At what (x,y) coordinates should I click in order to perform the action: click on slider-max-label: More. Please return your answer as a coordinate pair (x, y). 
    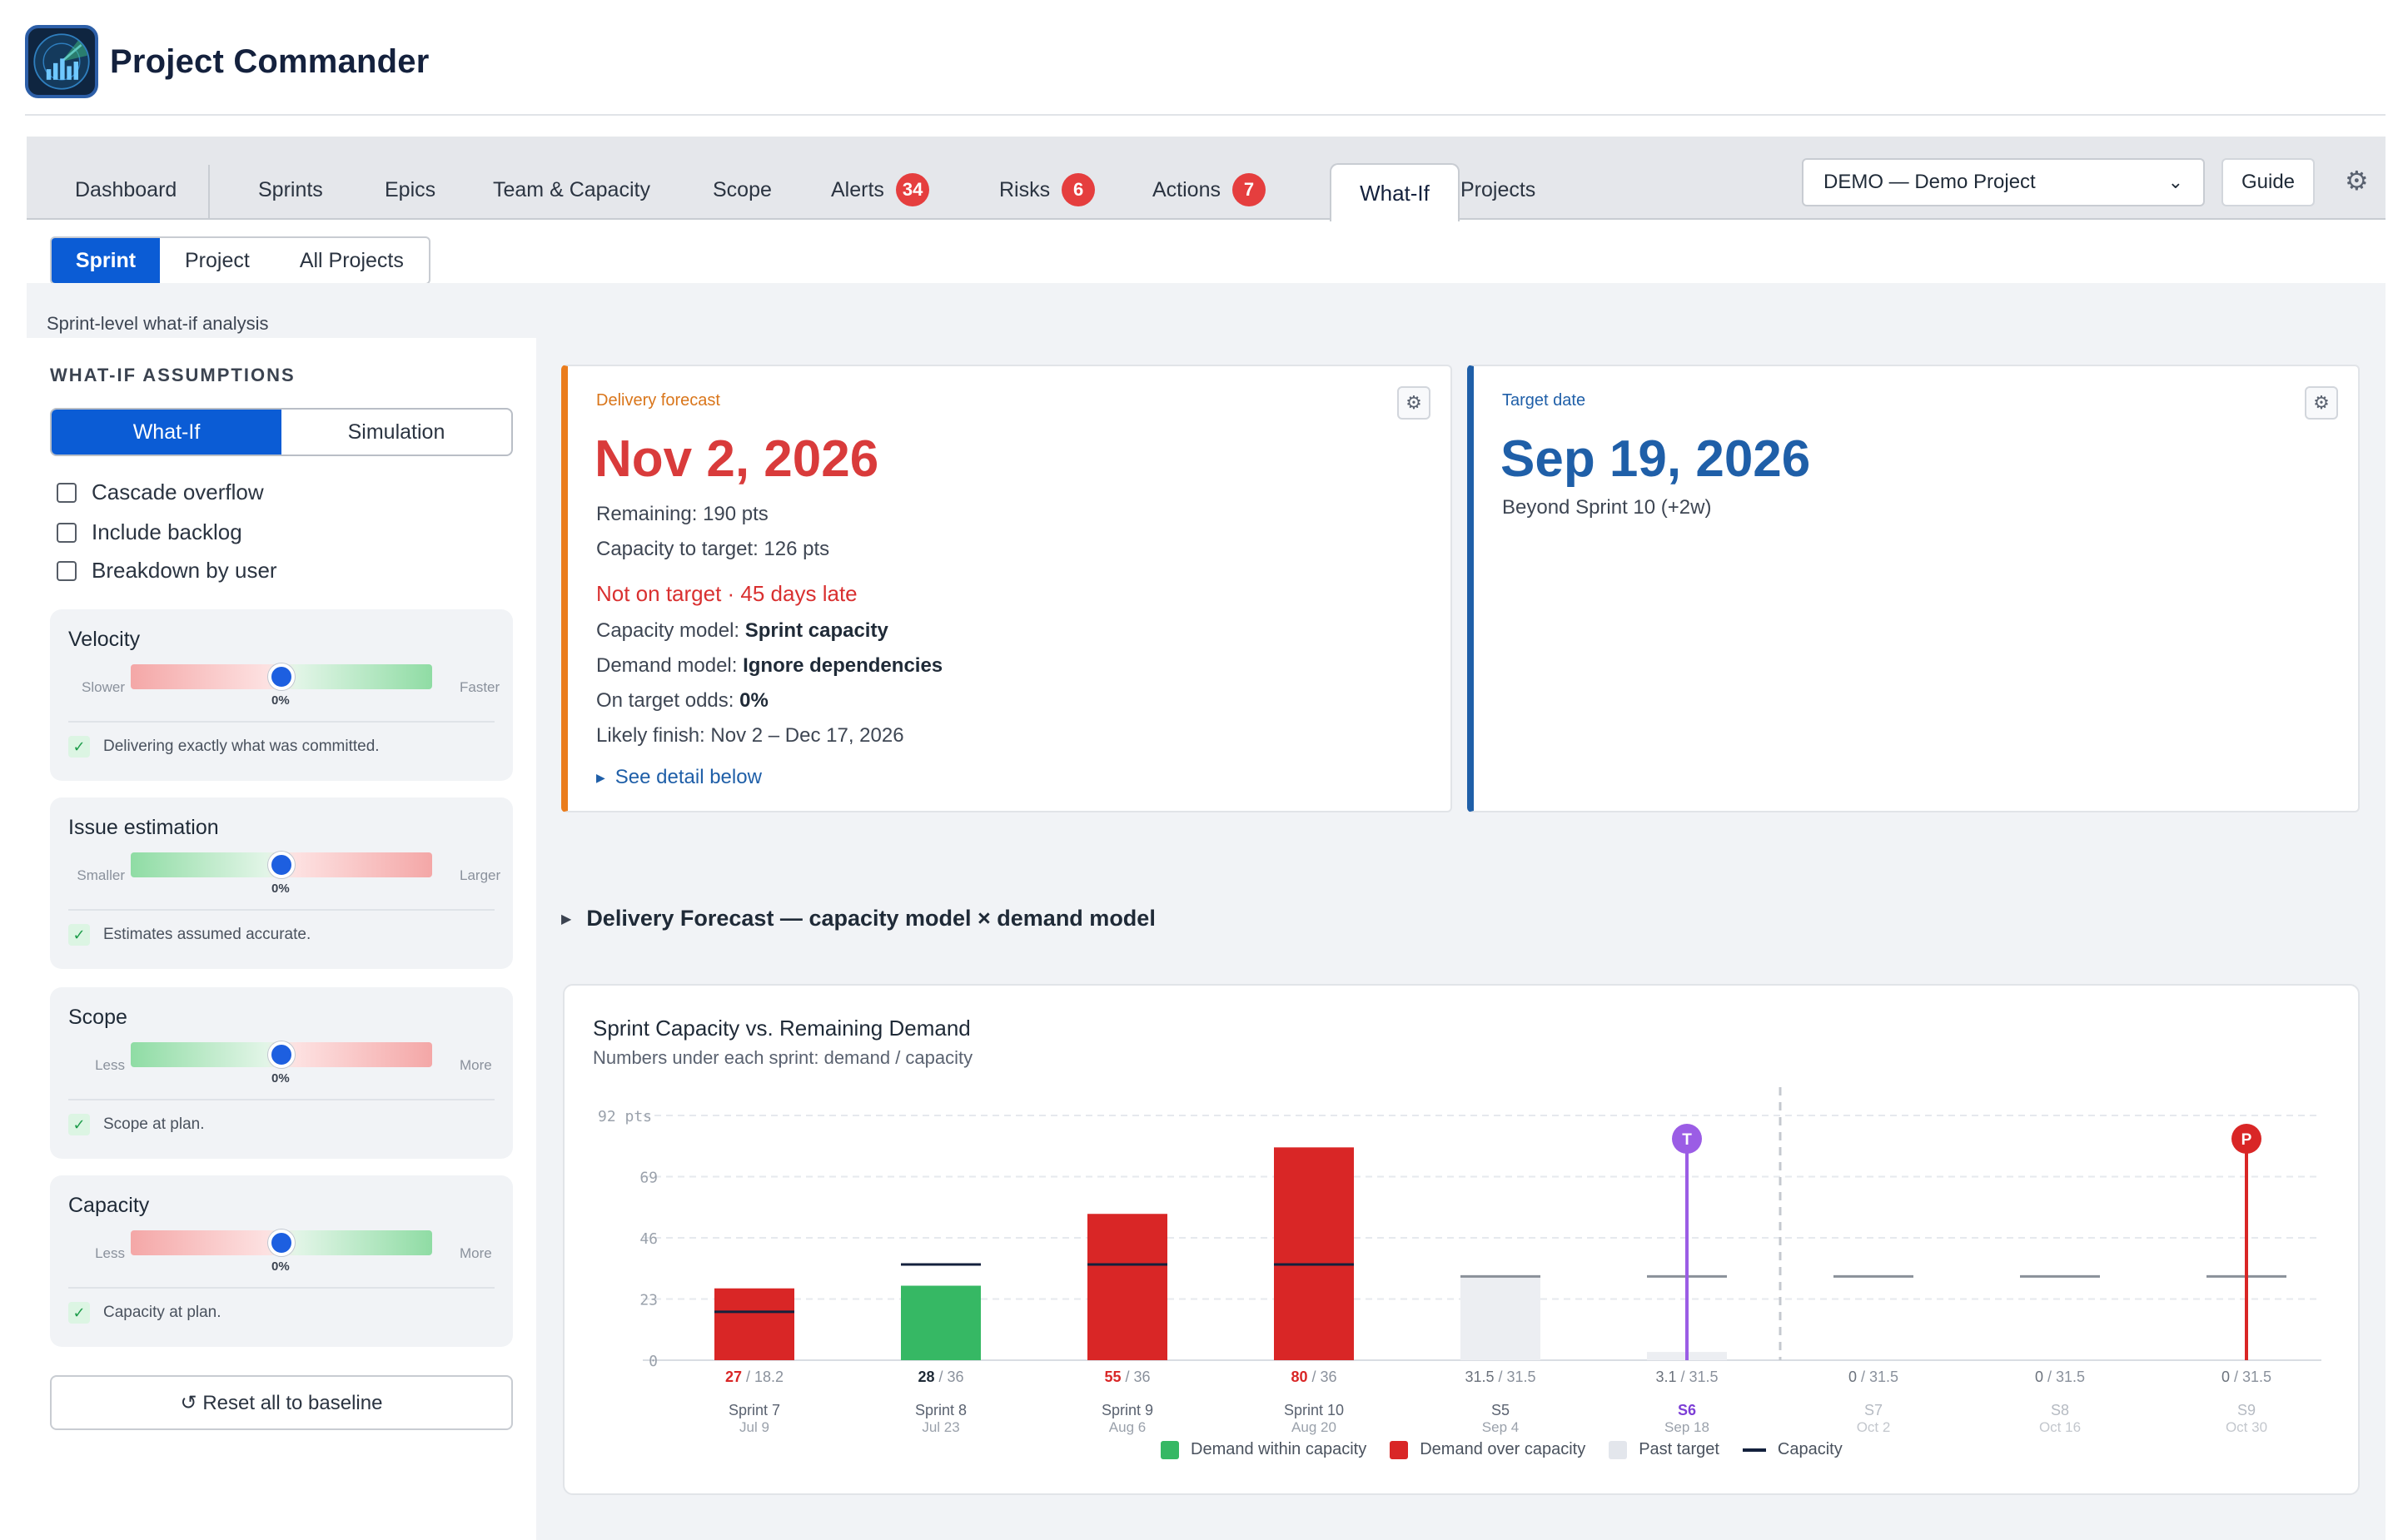
    Looking at the image, I should click on (476, 1065).